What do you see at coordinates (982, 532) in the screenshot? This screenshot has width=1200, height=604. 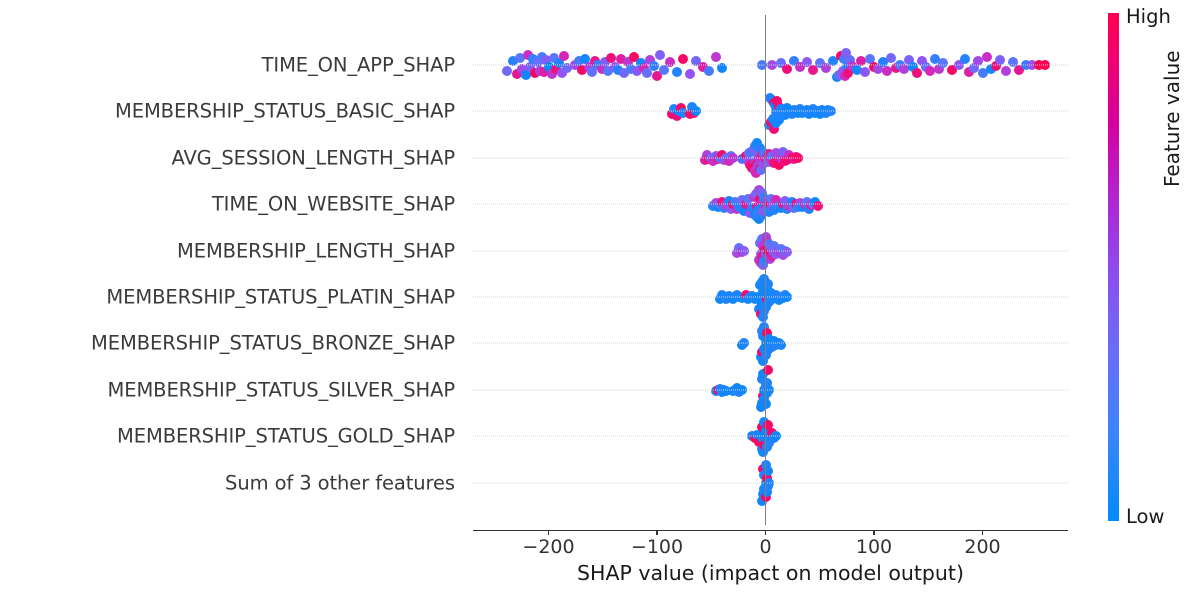 I see `x-axis-tick` at bounding box center [982, 532].